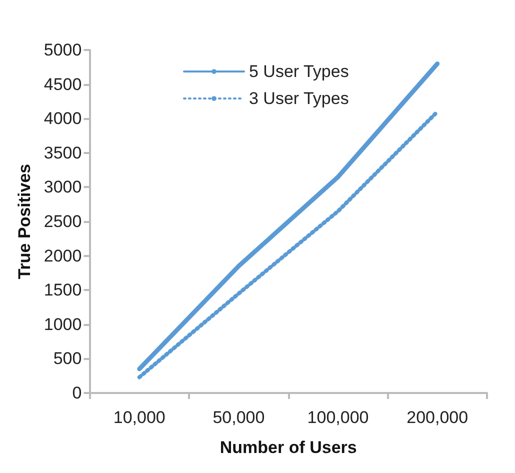 This screenshot has height=473, width=515. I want to click on x-tick-label: 200,000, so click(437, 417).